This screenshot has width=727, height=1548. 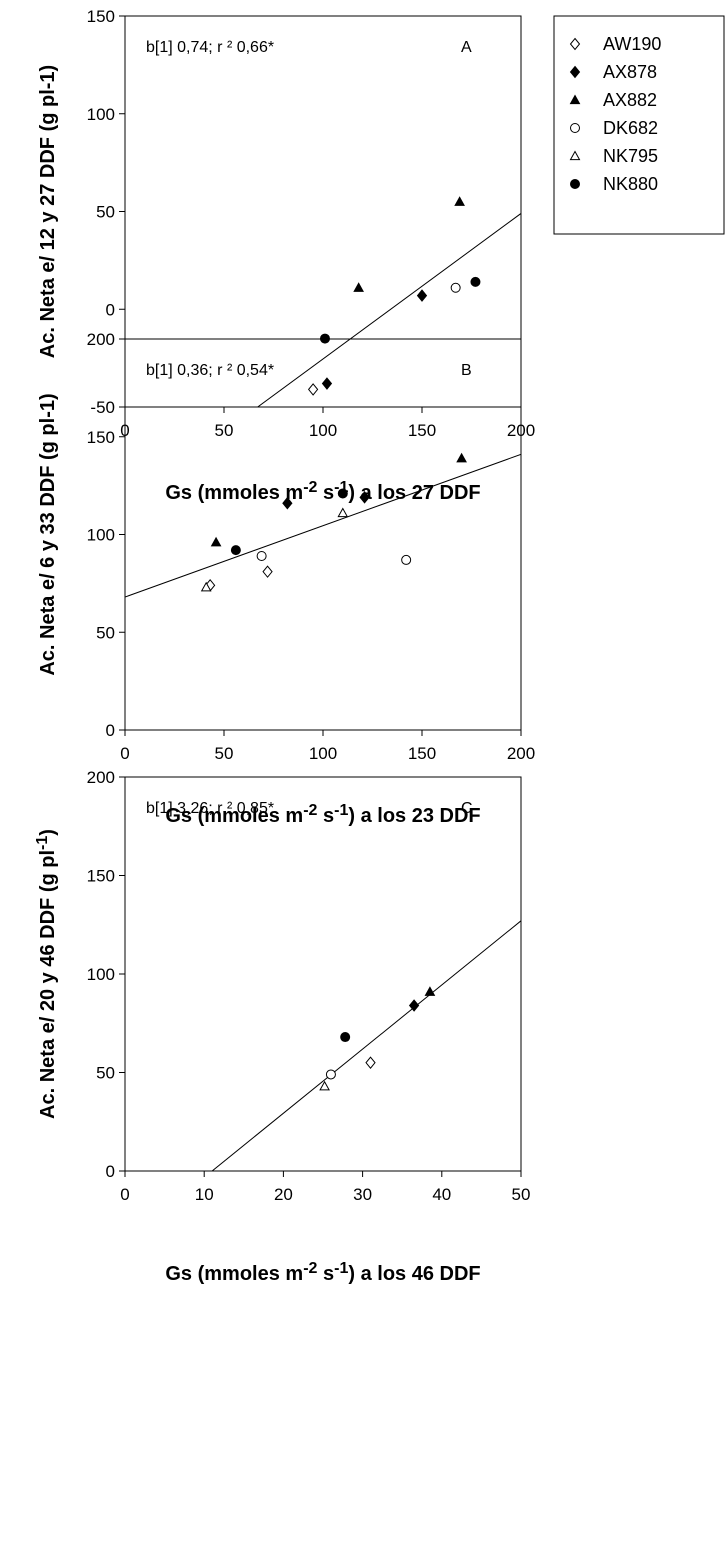 What do you see at coordinates (575, 44) in the screenshot?
I see `legend-marker-aw190` at bounding box center [575, 44].